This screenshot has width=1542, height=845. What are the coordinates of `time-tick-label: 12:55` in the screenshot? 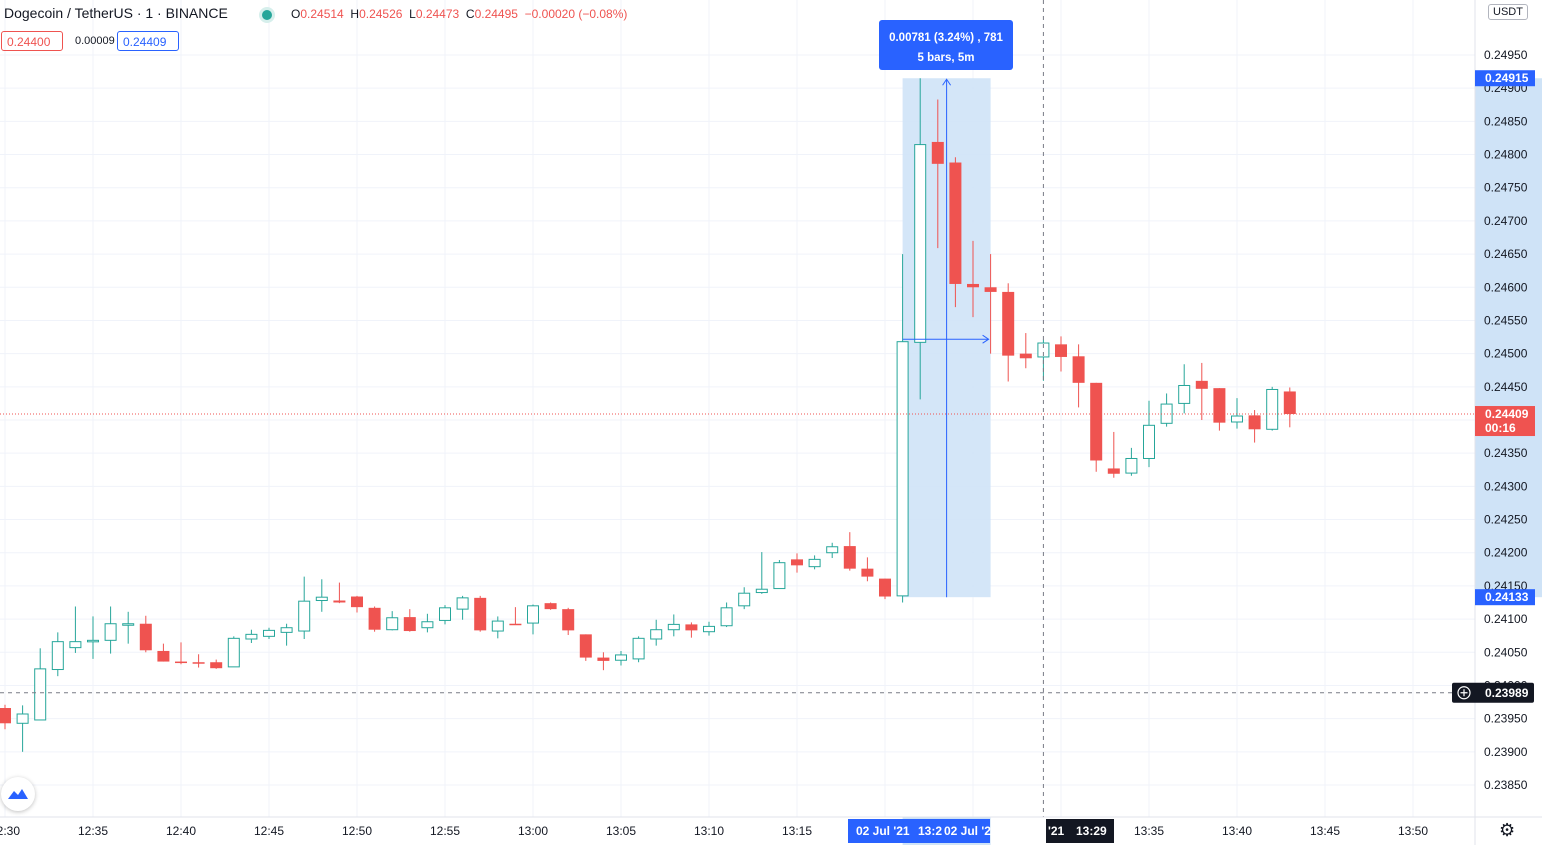 It's located at (445, 831).